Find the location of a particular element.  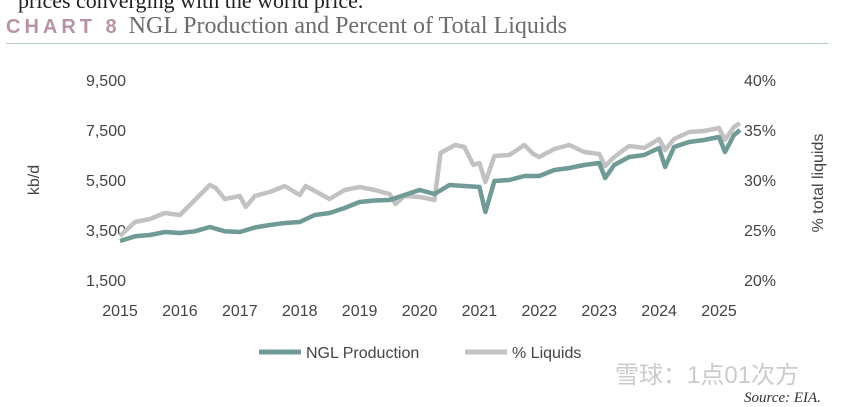

source-note: Source: EIA. is located at coordinates (782, 398).